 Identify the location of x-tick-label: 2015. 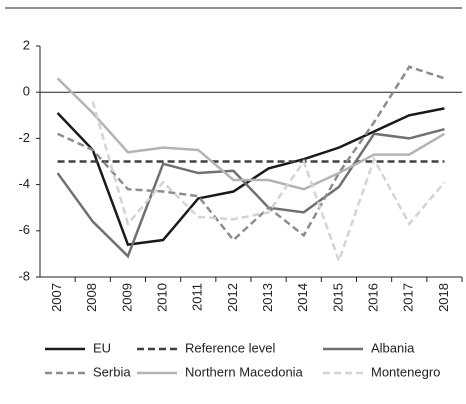
(337, 297).